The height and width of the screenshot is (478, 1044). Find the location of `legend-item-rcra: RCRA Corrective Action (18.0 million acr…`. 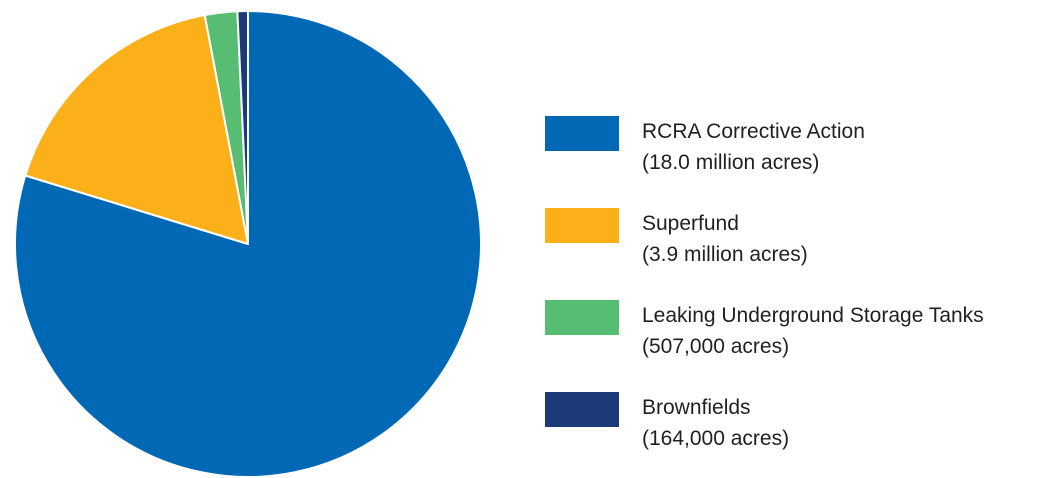

legend-item-rcra: RCRA Corrective Action (18.0 million acr… is located at coordinates (794, 154).